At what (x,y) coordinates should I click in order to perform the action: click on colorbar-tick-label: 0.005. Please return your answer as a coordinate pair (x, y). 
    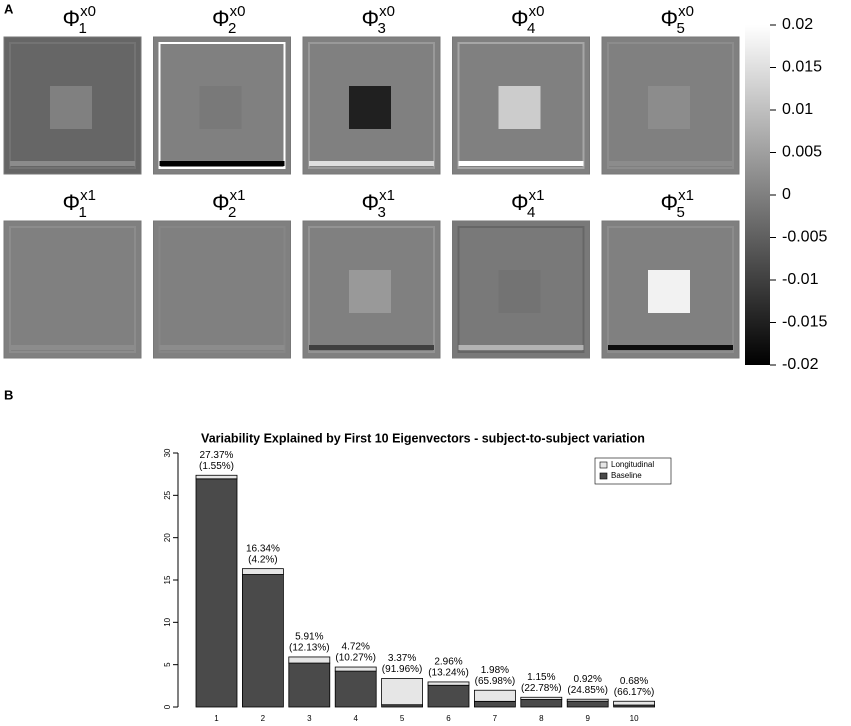
    Looking at the image, I should click on (802, 152).